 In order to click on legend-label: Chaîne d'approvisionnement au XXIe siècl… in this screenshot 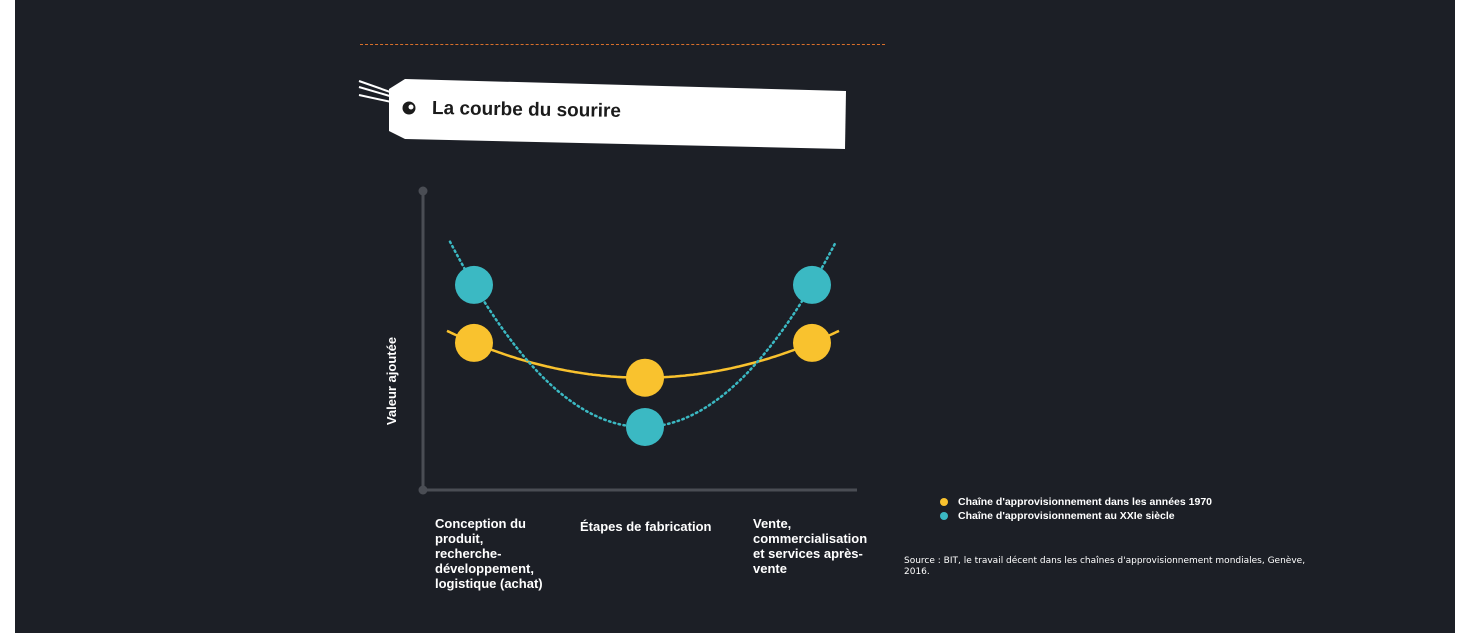, I will do `click(1066, 516)`.